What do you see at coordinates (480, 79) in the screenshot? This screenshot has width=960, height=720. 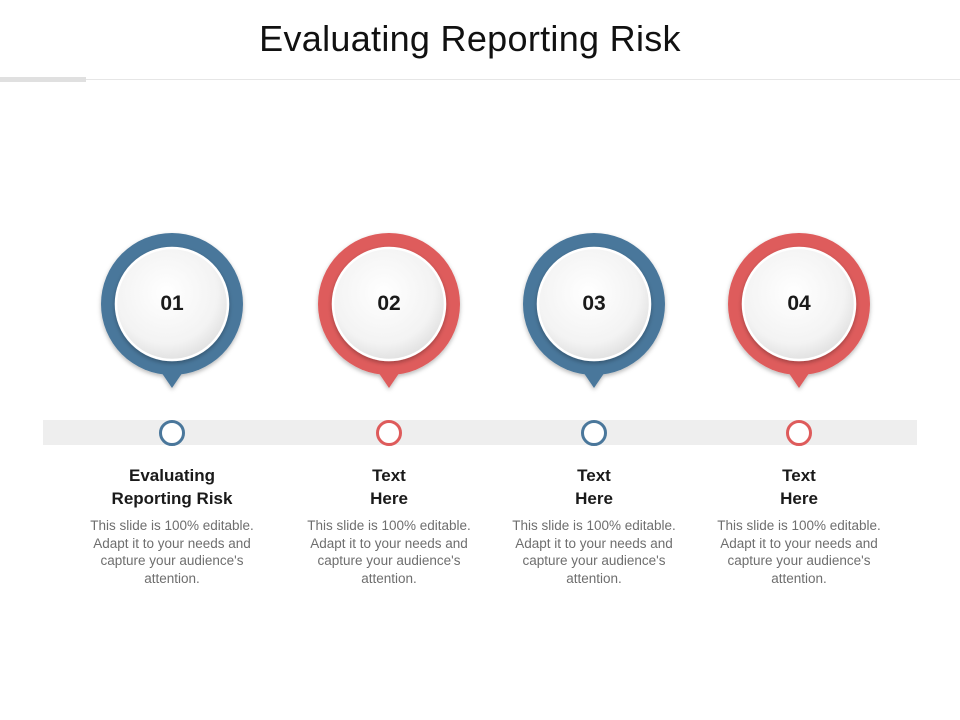 I see `title-divider` at bounding box center [480, 79].